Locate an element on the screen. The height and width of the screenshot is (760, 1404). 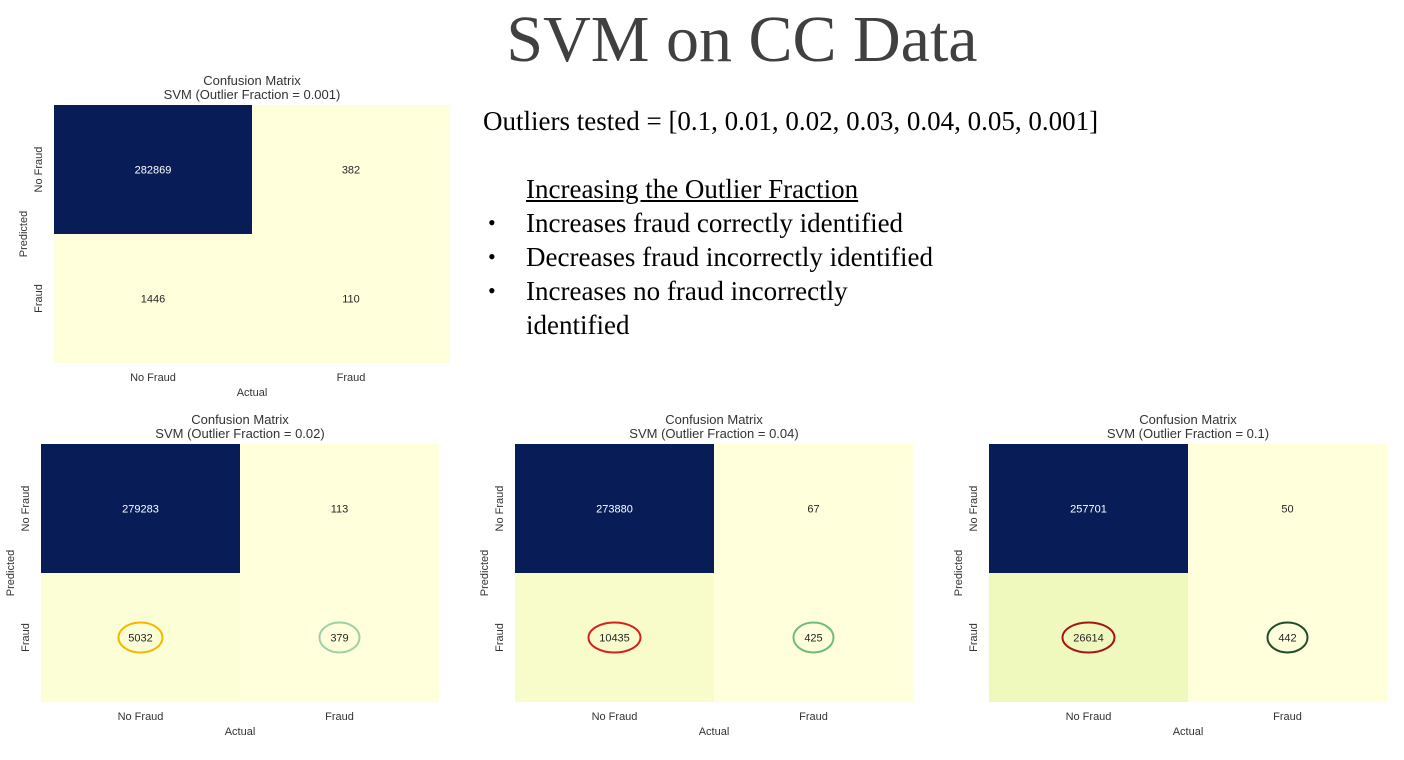
cell-value-label: 382 is located at coordinates (351, 171).